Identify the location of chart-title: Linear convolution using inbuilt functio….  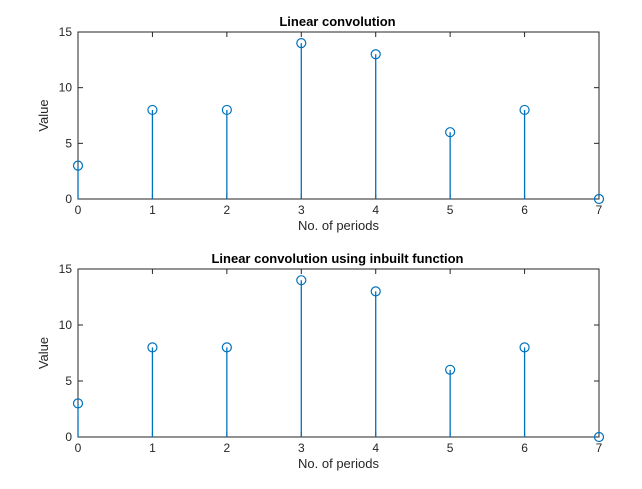
(337, 258).